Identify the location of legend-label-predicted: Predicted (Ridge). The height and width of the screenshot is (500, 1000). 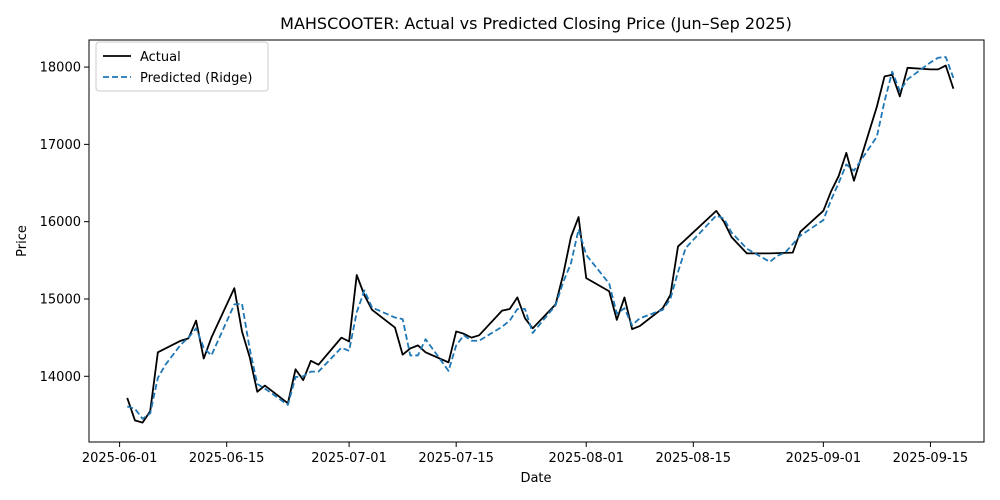
(196, 78).